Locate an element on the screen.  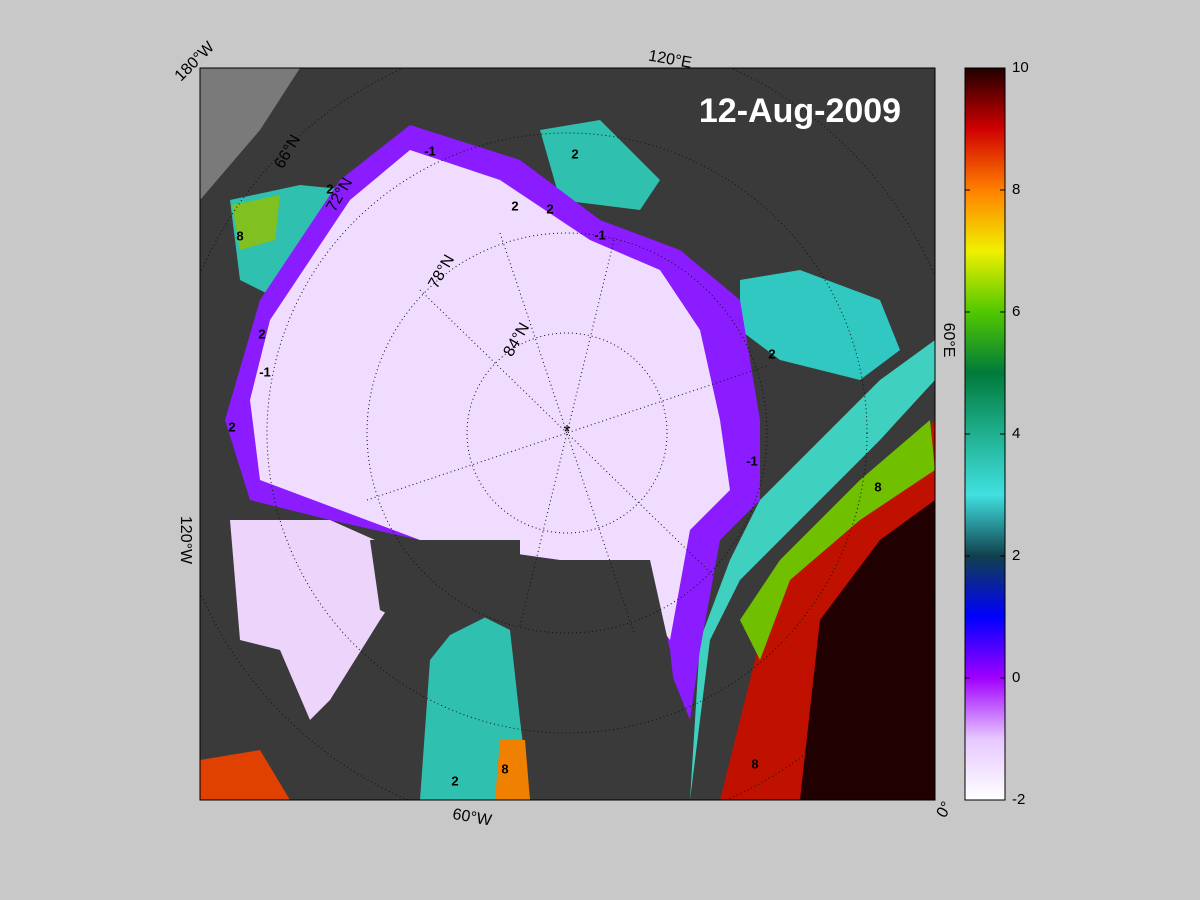
longitude-label: 60°W is located at coordinates (472, 818).